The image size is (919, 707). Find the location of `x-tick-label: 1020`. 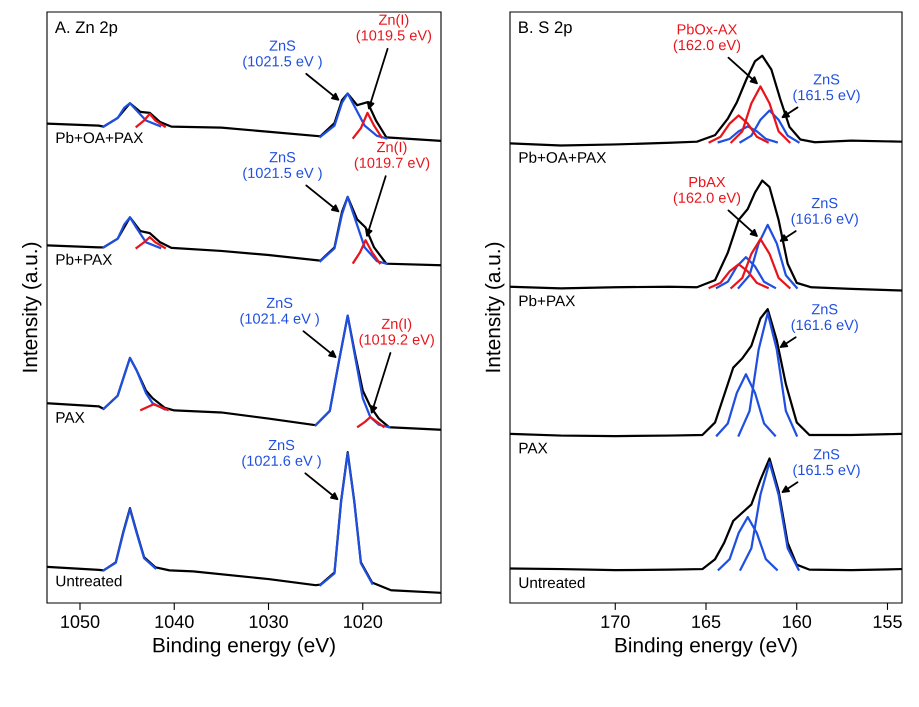

x-tick-label: 1020 is located at coordinates (363, 621).